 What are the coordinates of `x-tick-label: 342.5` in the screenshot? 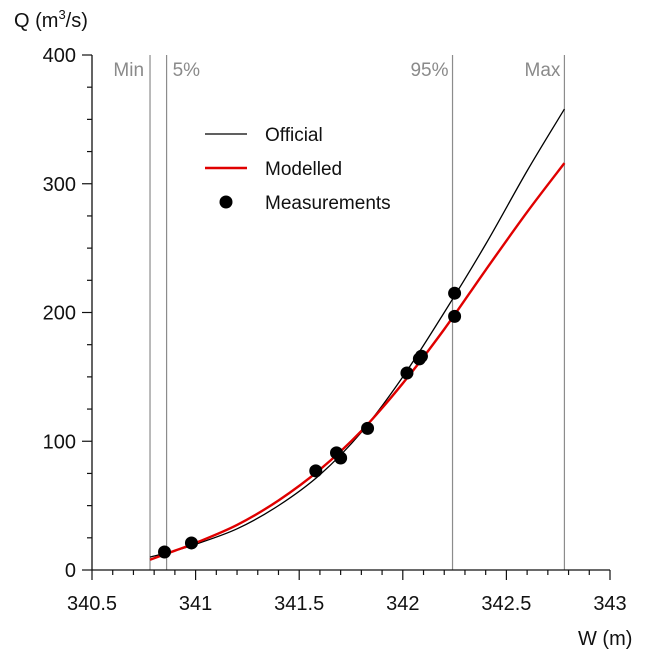 It's located at (506, 604).